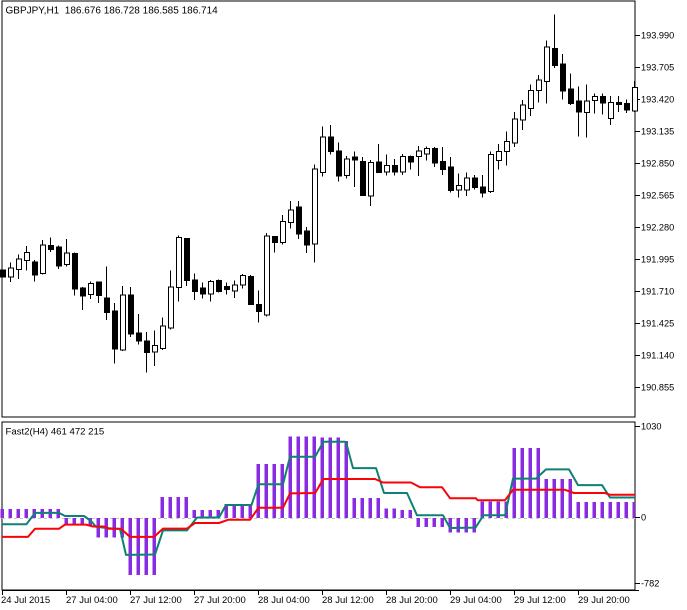 The image size is (687, 610). Describe the element at coordinates (657, 388) in the screenshot. I see `svg-text: 190.855` at that location.